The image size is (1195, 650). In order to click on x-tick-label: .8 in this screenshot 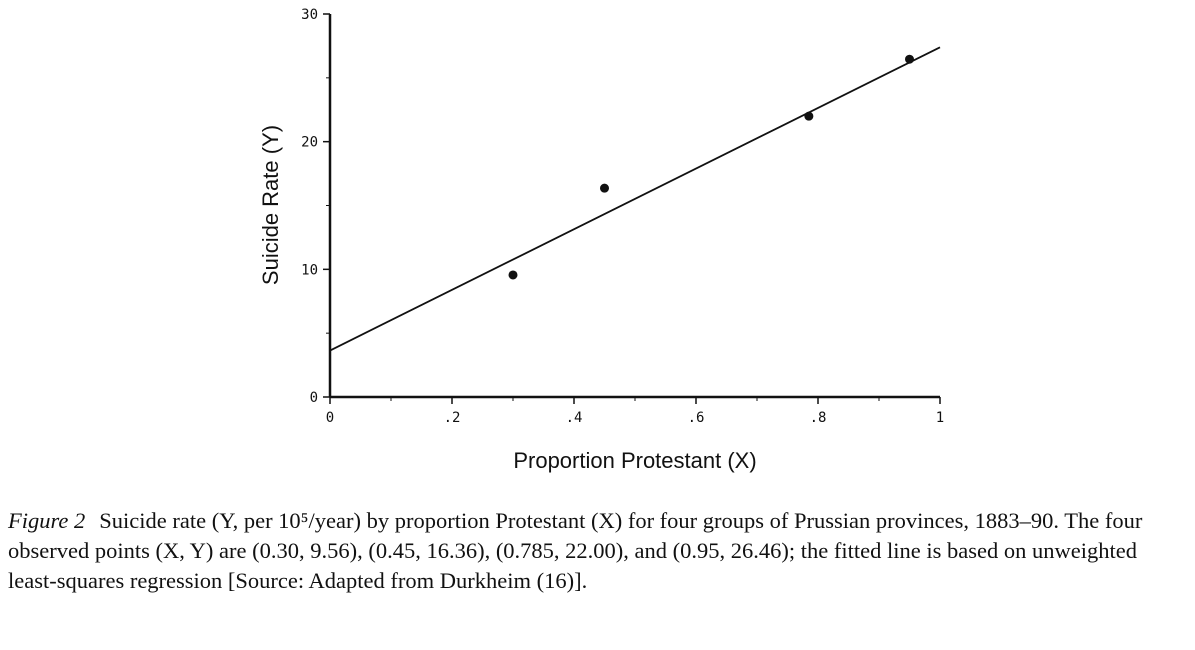, I will do `click(818, 418)`.